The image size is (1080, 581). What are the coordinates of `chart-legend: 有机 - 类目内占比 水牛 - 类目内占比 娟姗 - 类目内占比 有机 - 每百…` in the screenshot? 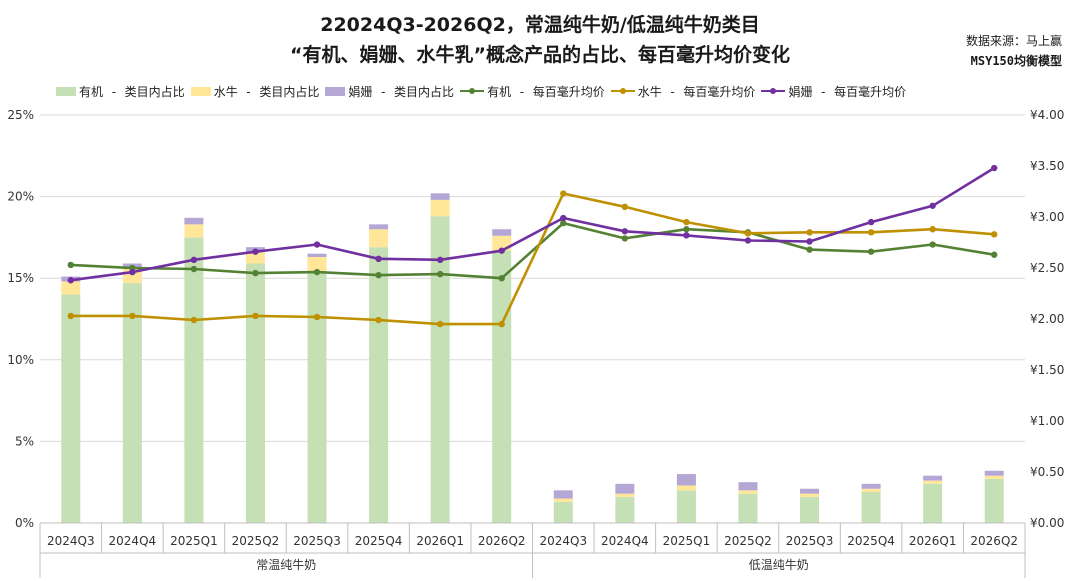 It's located at (484, 91).